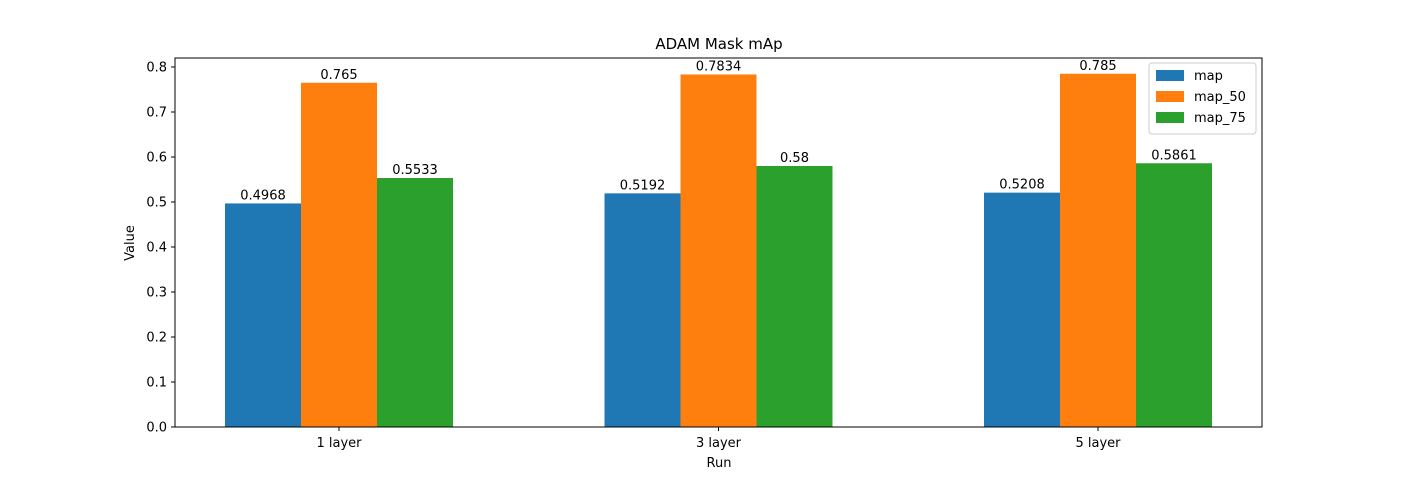 The image size is (1402, 484). Describe the element at coordinates (338, 75) in the screenshot. I see `data-label: 0.765` at that location.